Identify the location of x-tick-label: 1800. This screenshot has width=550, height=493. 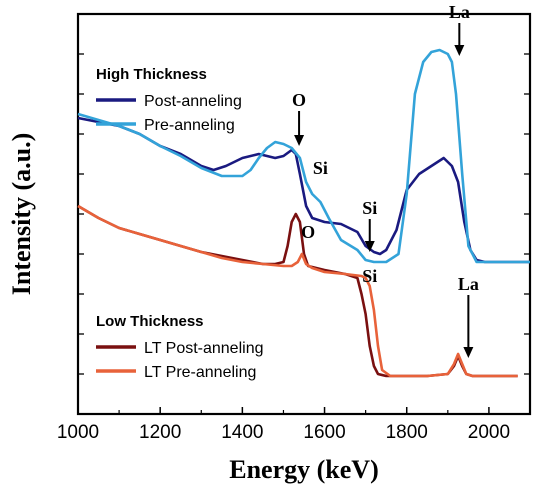
(407, 432).